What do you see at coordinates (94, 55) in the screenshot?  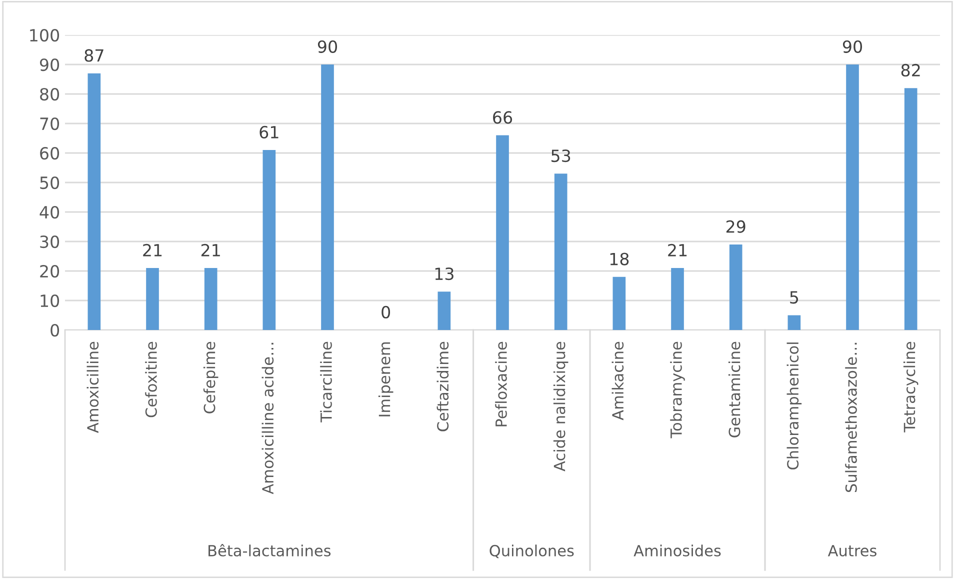 I see `data-label: 87` at bounding box center [94, 55].